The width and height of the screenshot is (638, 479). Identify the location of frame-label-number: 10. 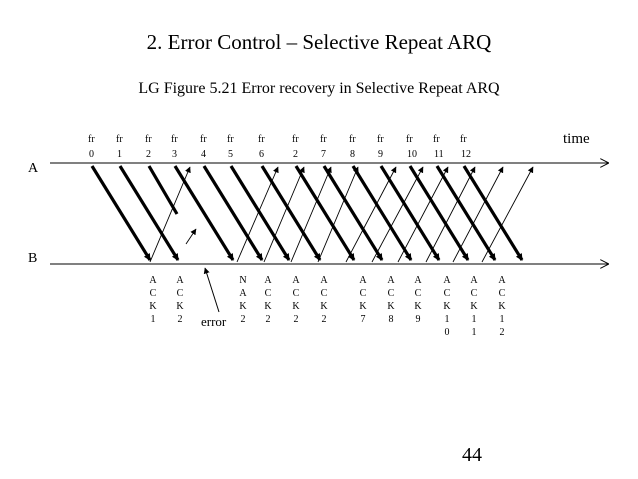
(412, 154).